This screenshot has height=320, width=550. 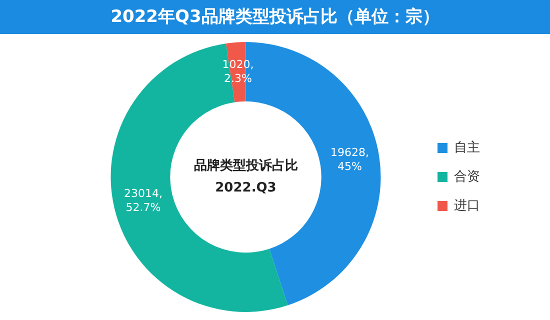 I want to click on text: 品牌类型投诉占比, so click(x=246, y=165).